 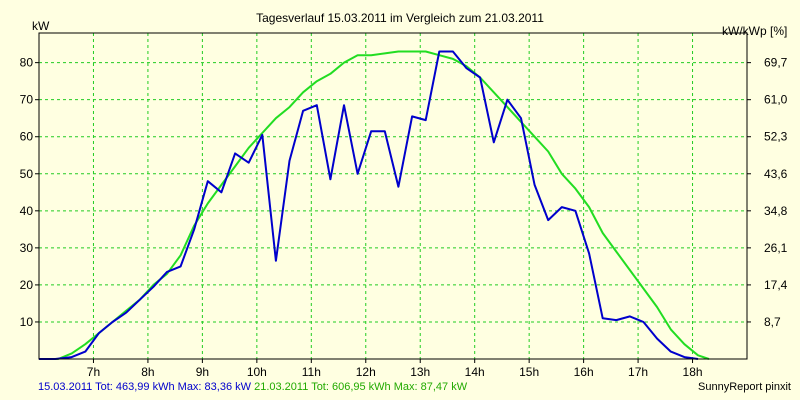 I want to click on x-tick-label: 11h, so click(x=311, y=372).